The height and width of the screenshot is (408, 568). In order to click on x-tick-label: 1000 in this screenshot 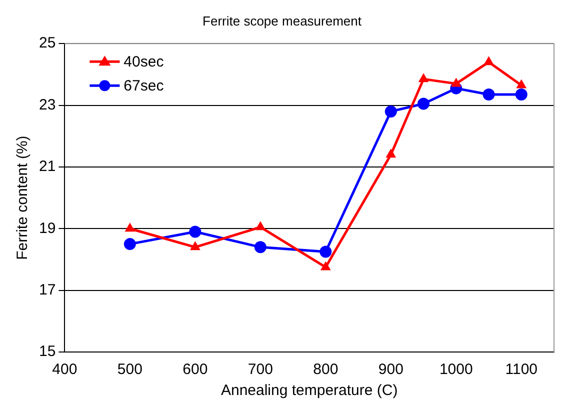, I will do `click(456, 369)`.